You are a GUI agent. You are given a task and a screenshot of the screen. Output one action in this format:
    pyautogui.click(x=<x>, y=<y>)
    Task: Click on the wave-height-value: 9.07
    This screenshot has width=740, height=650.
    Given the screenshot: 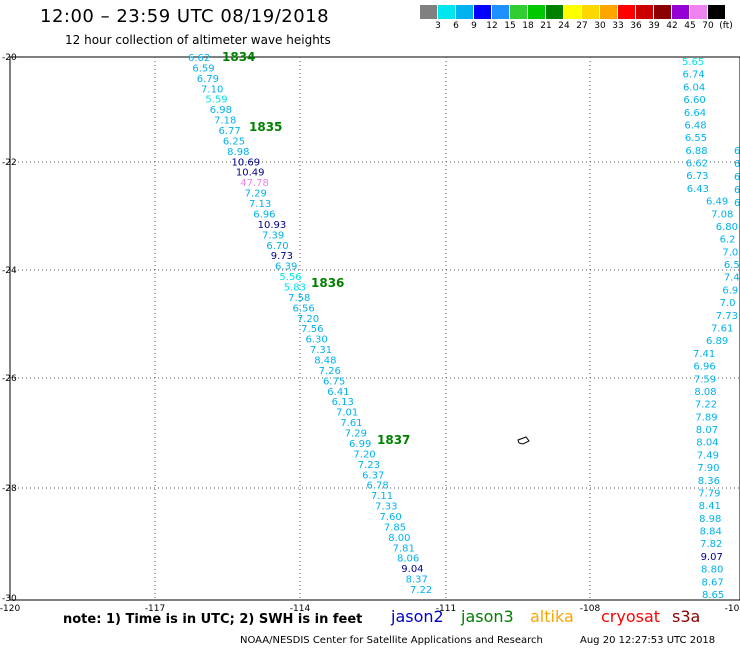 What is the action you would take?
    pyautogui.click(x=712, y=557)
    